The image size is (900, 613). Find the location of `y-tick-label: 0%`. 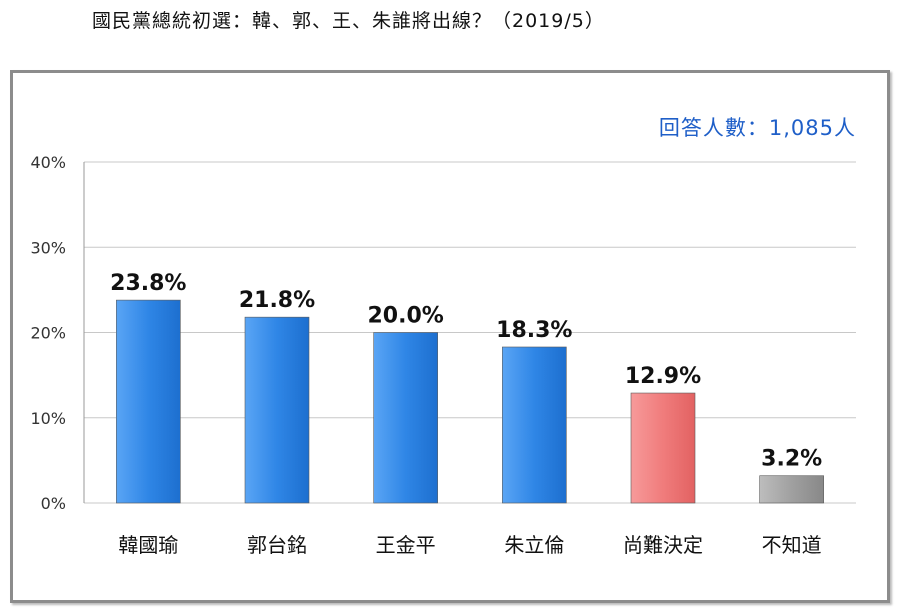

y-tick-label: 0% is located at coordinates (53, 503).